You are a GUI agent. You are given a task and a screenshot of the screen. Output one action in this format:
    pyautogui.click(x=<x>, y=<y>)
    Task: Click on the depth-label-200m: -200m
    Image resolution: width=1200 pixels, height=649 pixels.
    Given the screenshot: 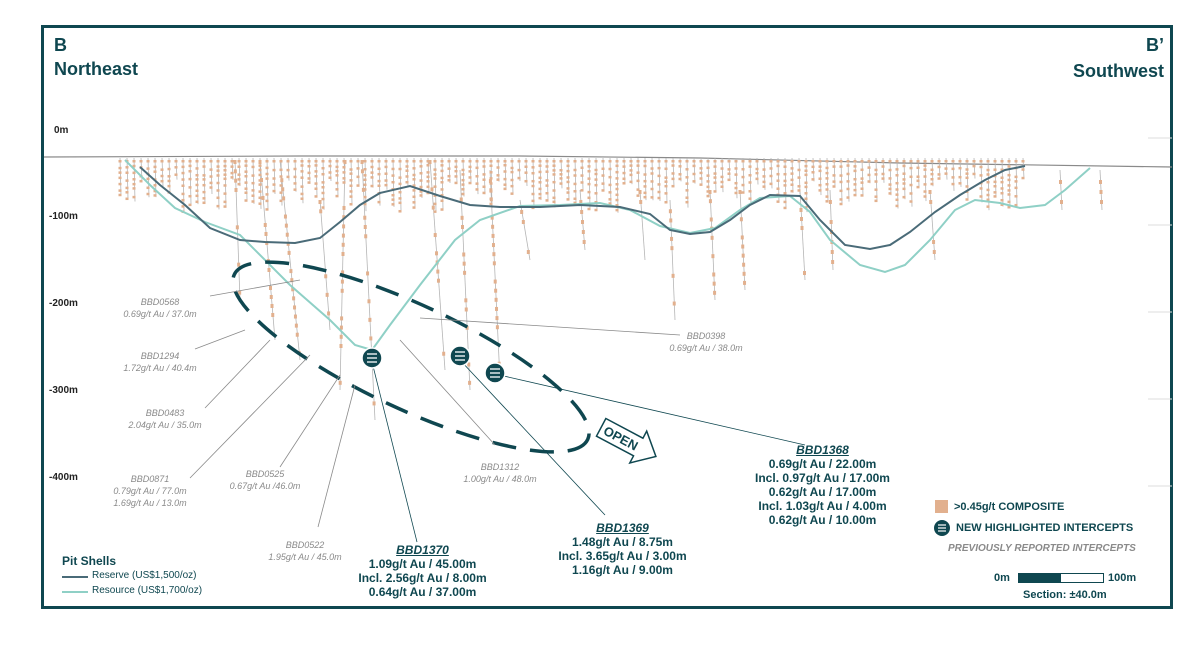 What is the action you would take?
    pyautogui.click(x=63, y=303)
    